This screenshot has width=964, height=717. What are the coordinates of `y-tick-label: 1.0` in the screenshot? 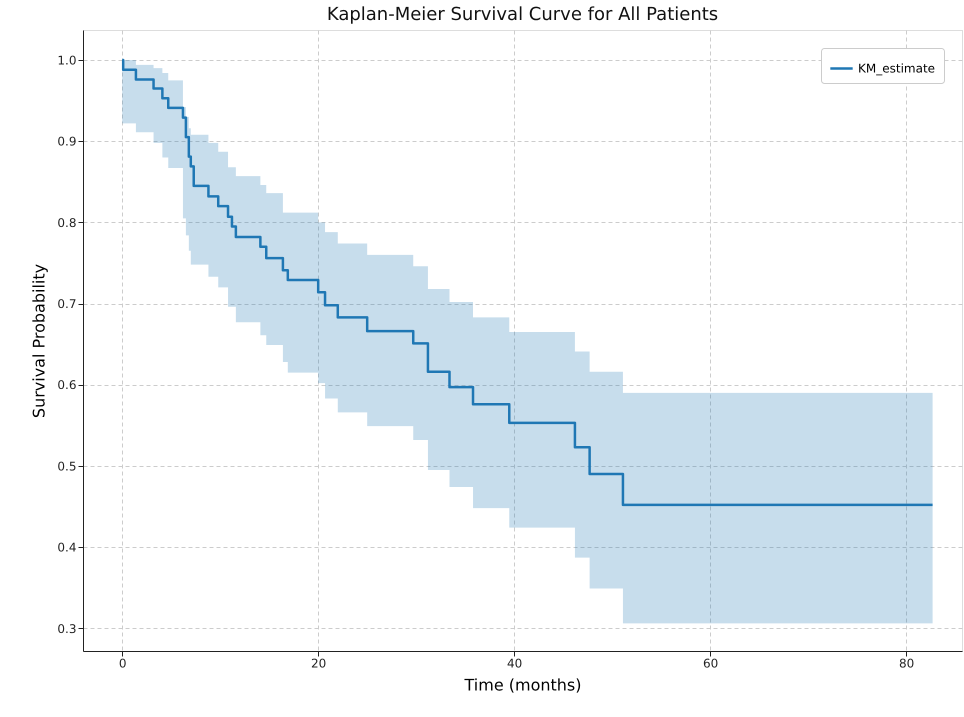 It's located at (66, 61).